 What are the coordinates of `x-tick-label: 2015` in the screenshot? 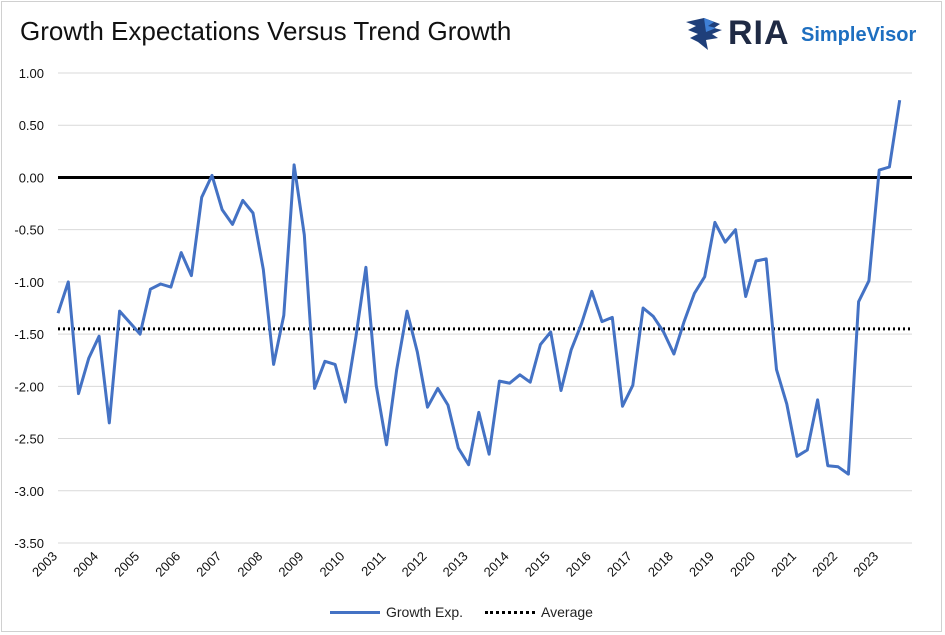 It's located at (537, 564).